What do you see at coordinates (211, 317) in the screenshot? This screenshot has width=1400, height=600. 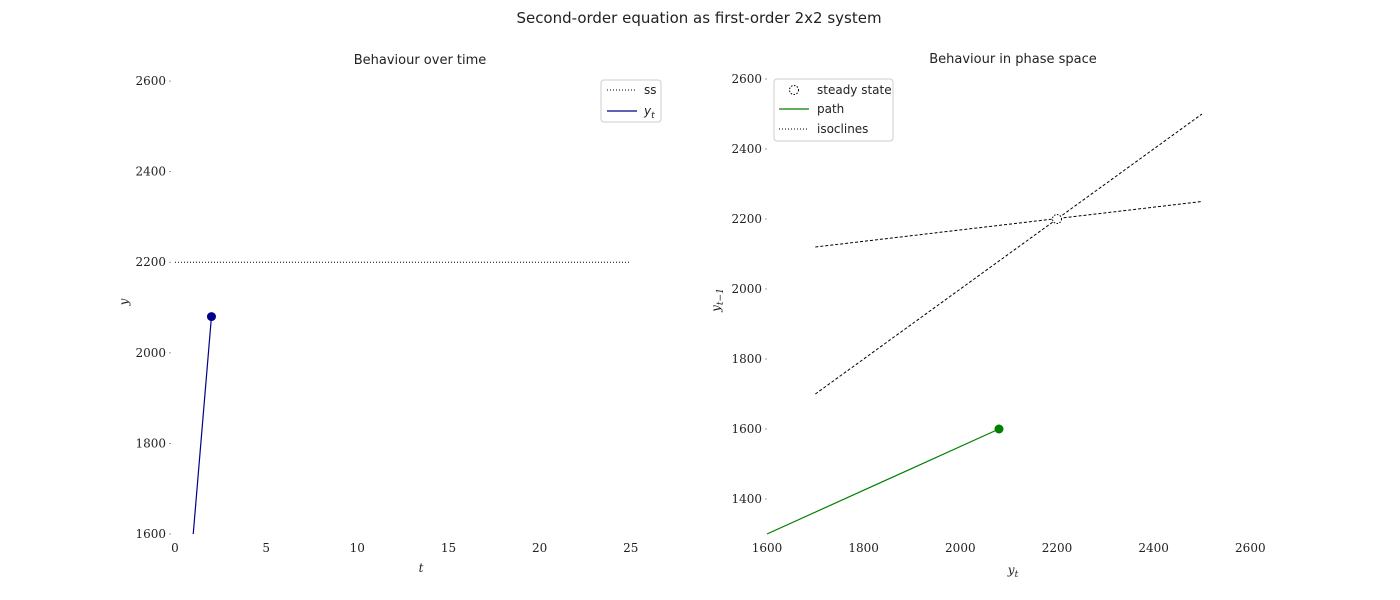 I see `series-end-point-y-t` at bounding box center [211, 317].